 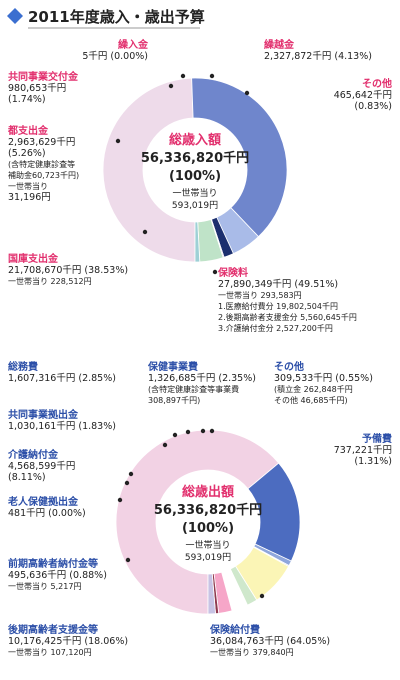 What do you see at coordinates (53, 563) in the screenshot?
I see `slice-label-name: 前期高齢者納付金等` at bounding box center [53, 563].